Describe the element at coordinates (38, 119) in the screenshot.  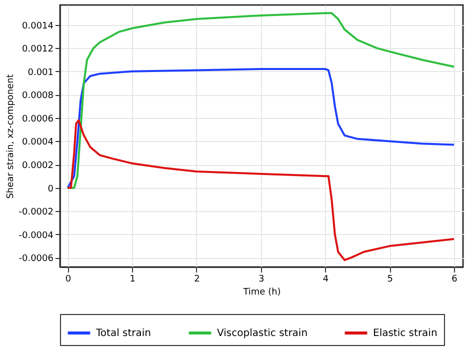
I see `y-tick-label: 0.0006` at that location.